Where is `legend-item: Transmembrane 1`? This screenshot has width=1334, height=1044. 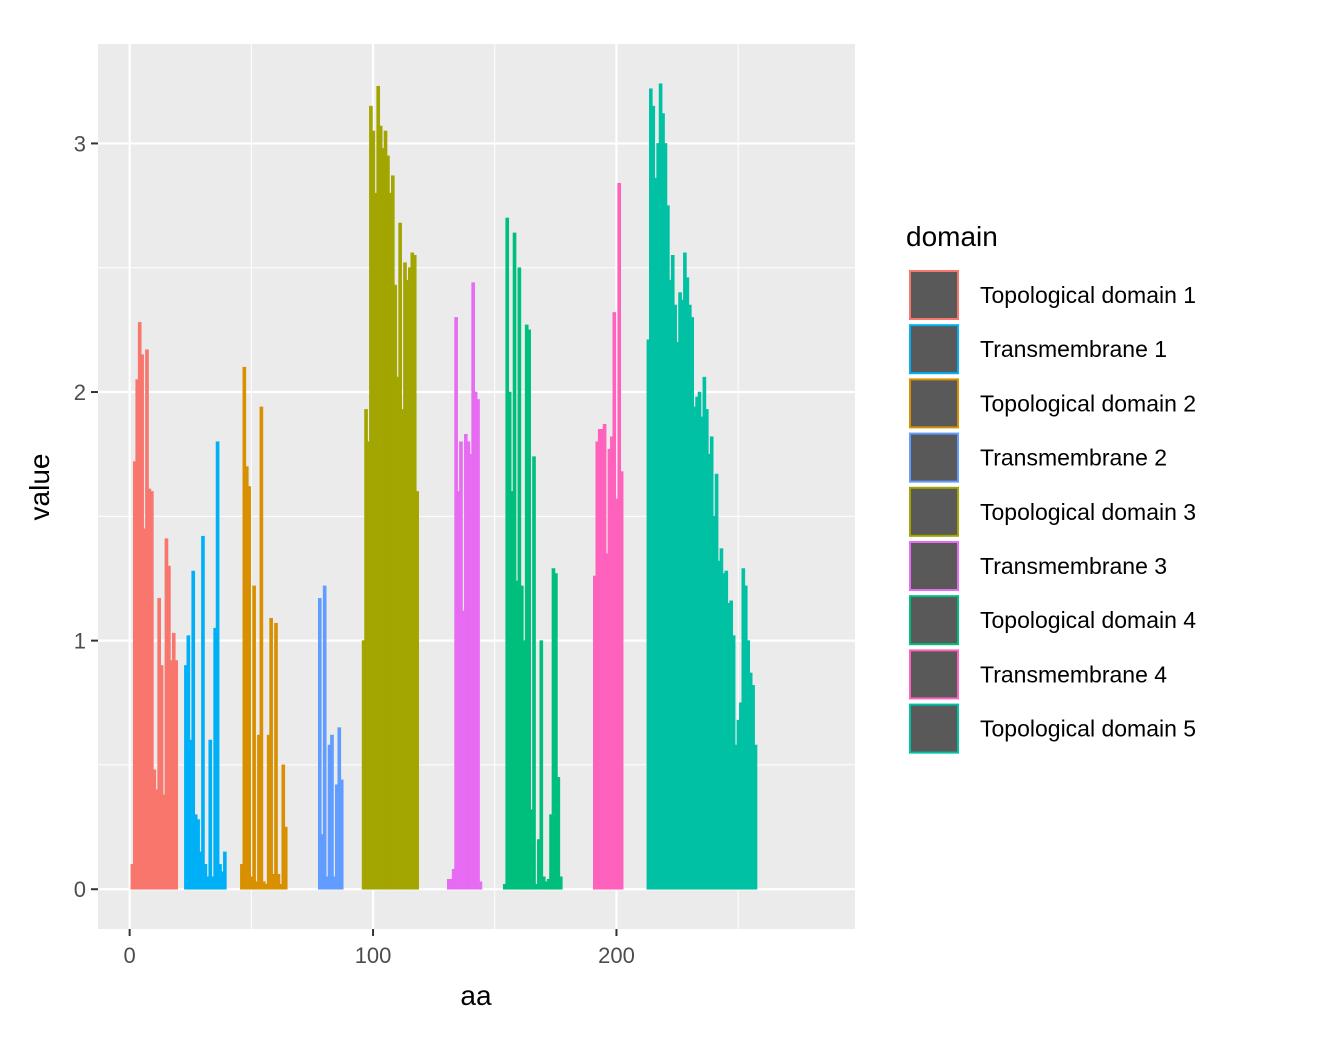
legend-item: Transmembrane 1 is located at coordinates (1038, 349).